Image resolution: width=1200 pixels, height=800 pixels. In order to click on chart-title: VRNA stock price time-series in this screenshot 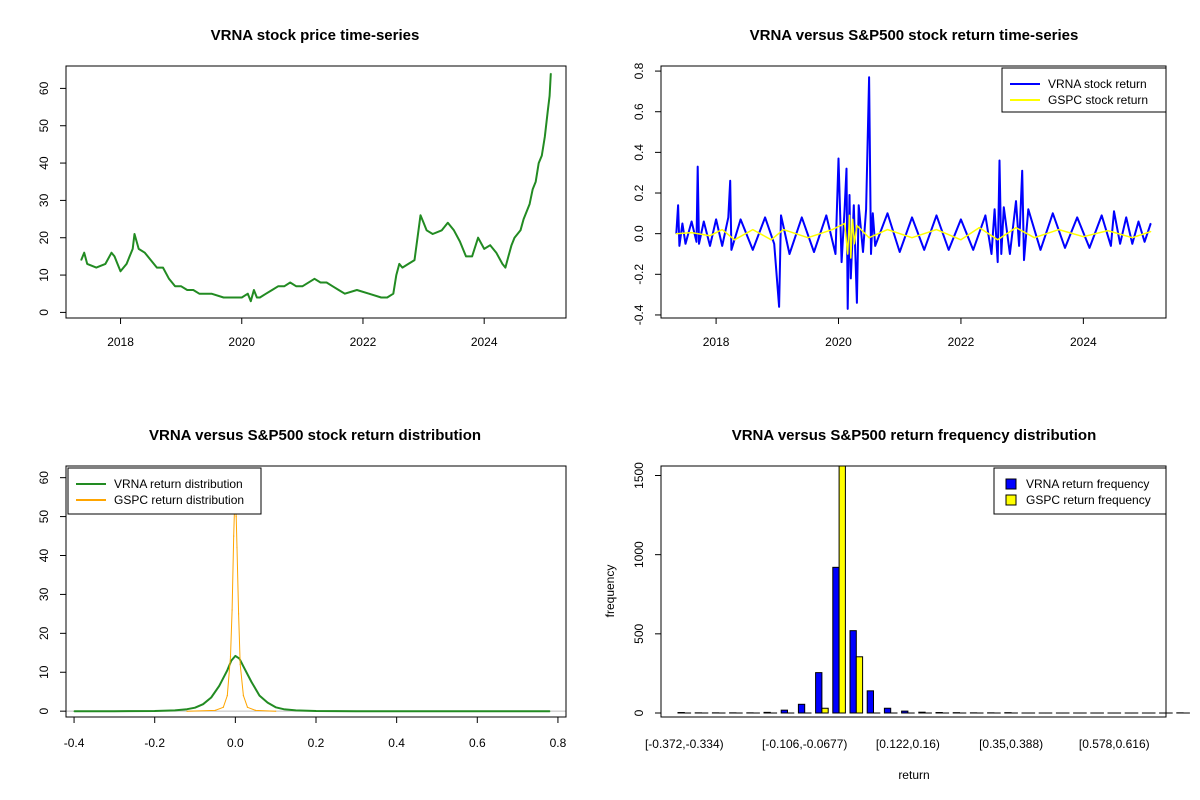, I will do `click(315, 35)`.